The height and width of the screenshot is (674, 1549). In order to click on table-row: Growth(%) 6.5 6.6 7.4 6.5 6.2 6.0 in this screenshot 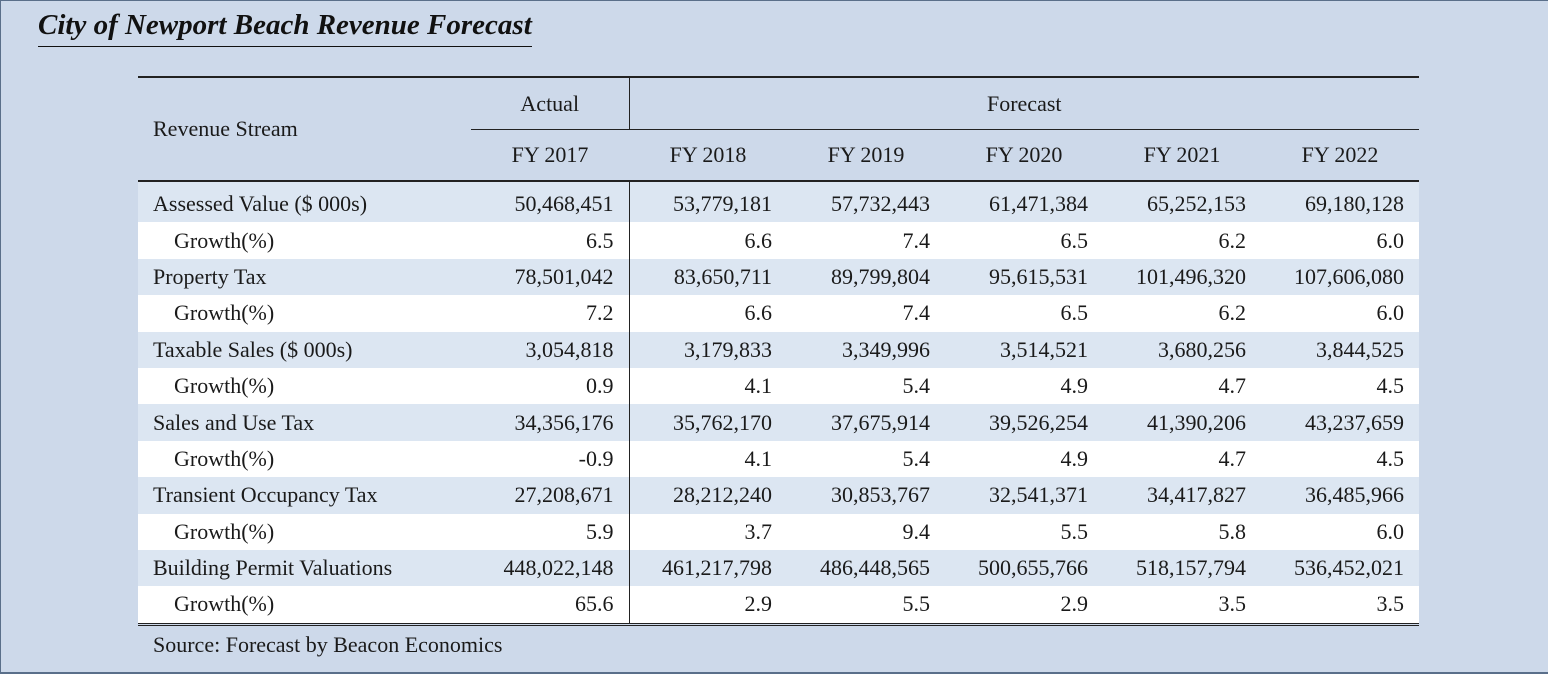, I will do `click(778, 240)`.